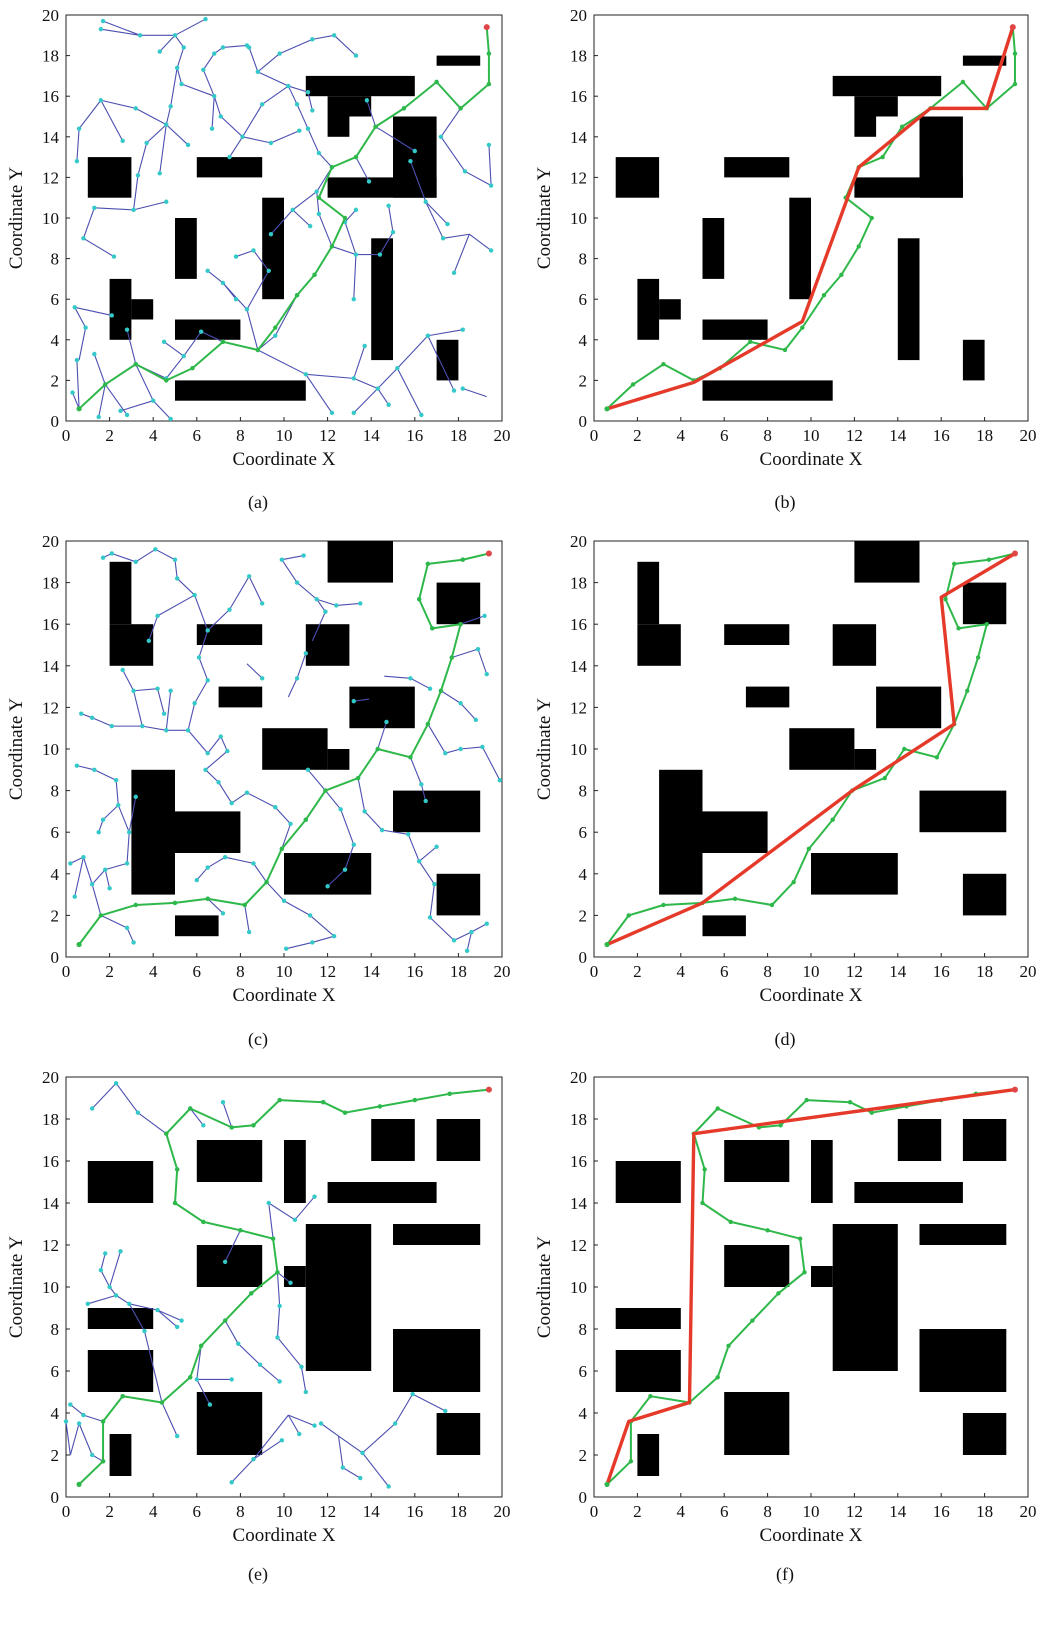  I want to click on y-tick-label: 18, so click(578, 56).